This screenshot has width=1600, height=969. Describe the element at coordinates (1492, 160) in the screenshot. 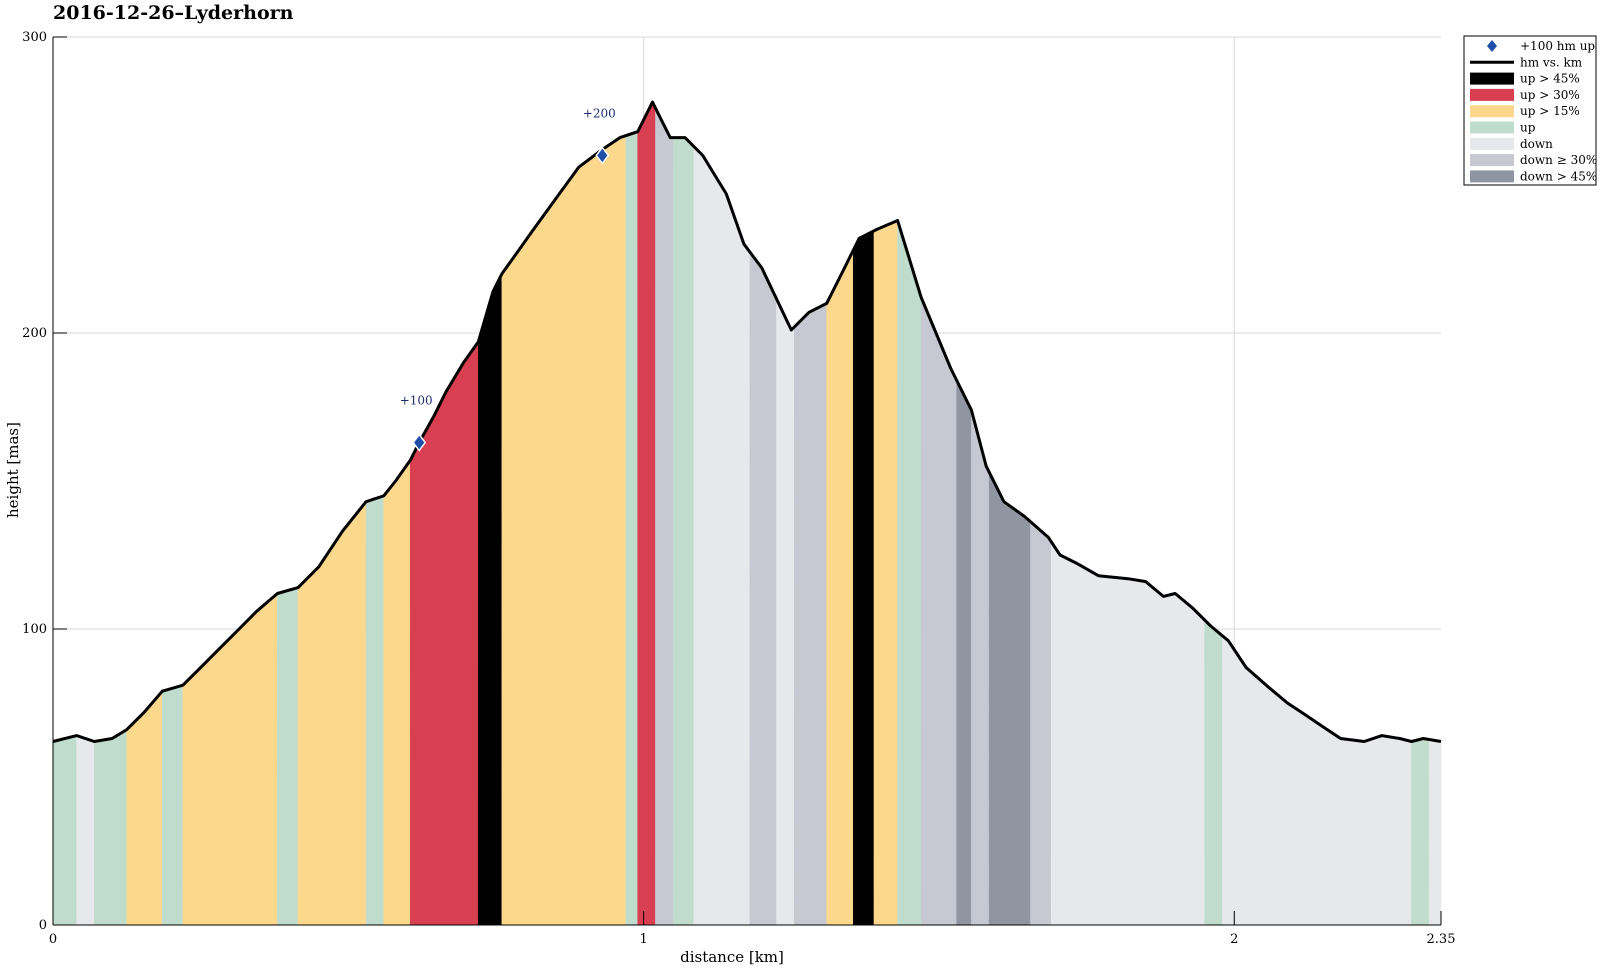

I see `legend-swatch-down30` at that location.